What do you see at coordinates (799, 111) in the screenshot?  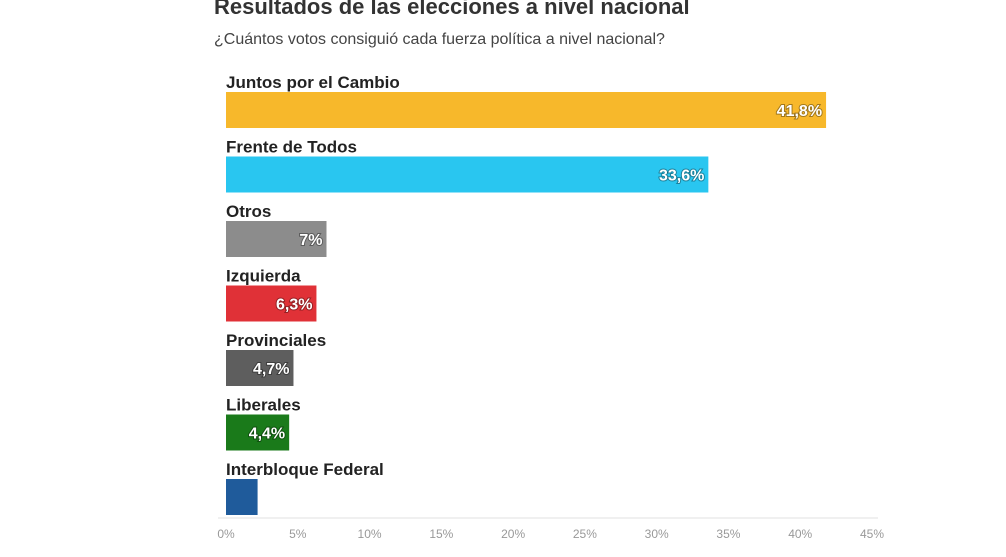 I see `bar-value-label: 41,8%` at bounding box center [799, 111].